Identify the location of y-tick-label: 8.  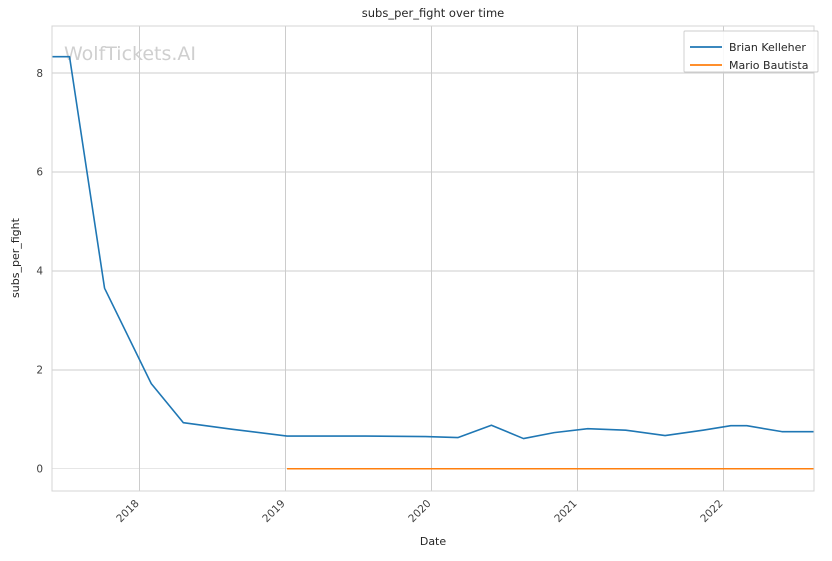
(39, 74).